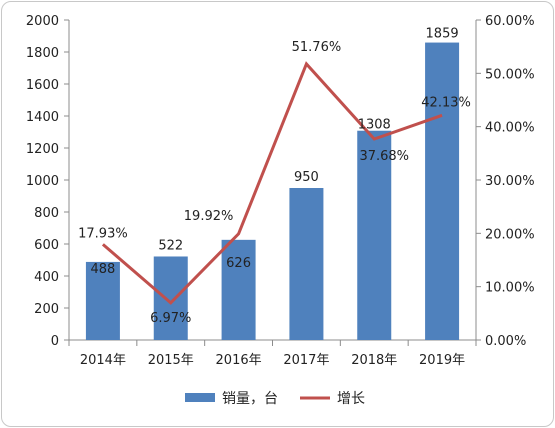  Describe the element at coordinates (374, 125) in the screenshot. I see `bar-data-label: 1308` at that location.